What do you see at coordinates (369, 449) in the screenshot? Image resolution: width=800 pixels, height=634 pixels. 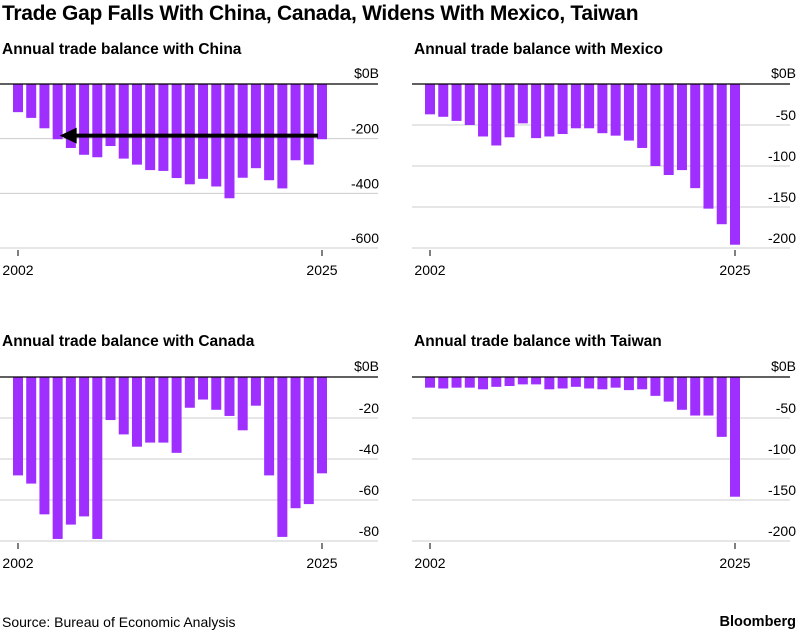 I see `y-tick-label: -40` at bounding box center [369, 449].